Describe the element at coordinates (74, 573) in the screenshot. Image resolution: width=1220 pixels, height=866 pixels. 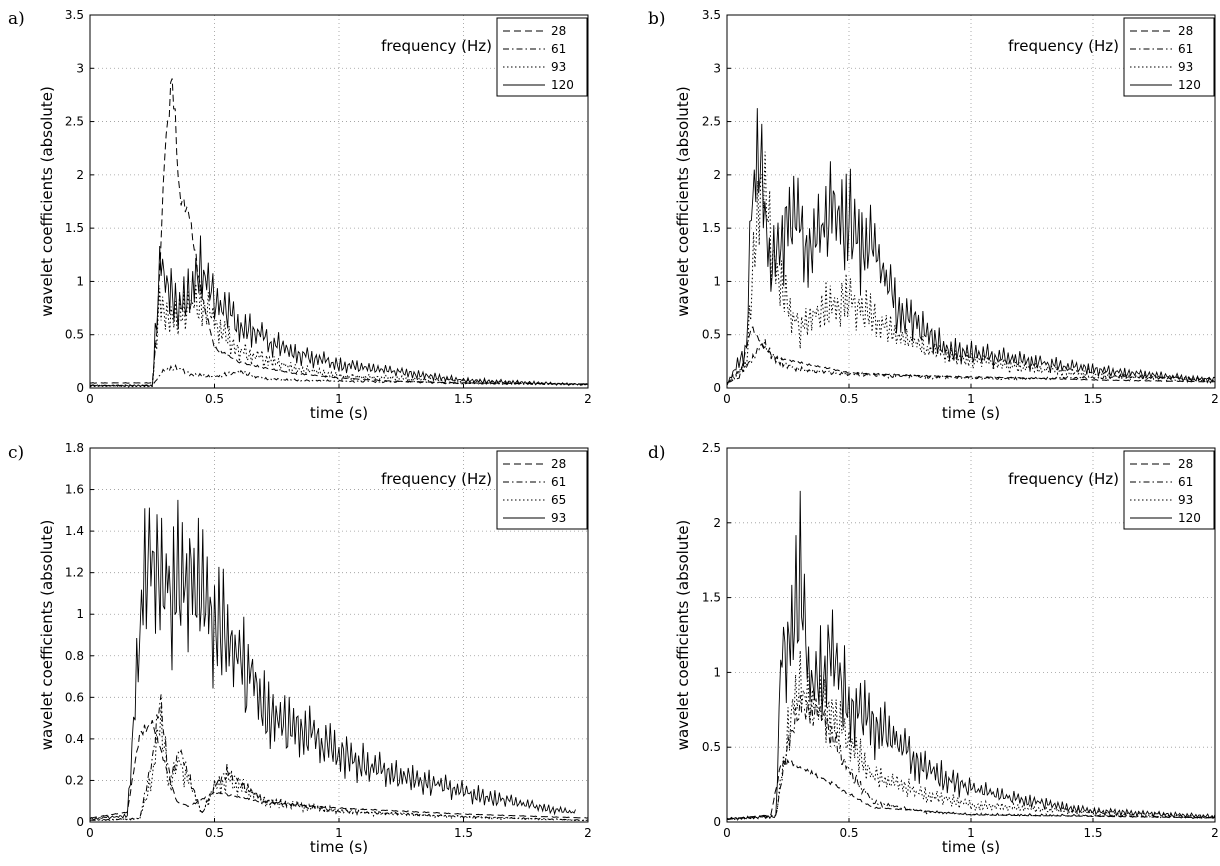
I see `y-tick-label: 1.2` at that location.